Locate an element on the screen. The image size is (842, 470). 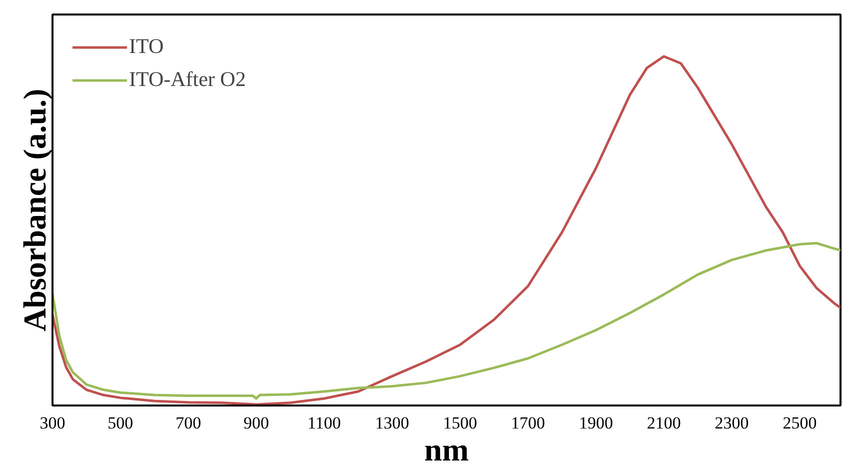
x-tick-label: 700 is located at coordinates (189, 423).